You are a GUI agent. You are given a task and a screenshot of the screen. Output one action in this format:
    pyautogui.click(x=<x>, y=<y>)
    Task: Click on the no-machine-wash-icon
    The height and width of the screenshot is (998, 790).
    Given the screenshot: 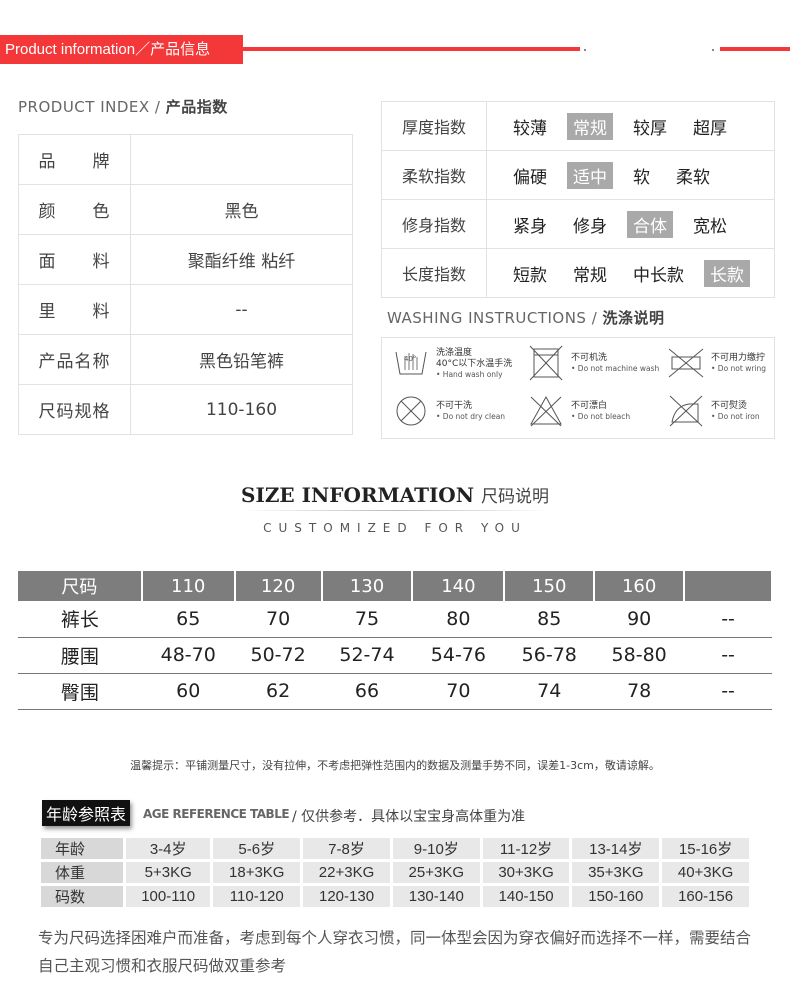 What is the action you would take?
    pyautogui.click(x=546, y=363)
    